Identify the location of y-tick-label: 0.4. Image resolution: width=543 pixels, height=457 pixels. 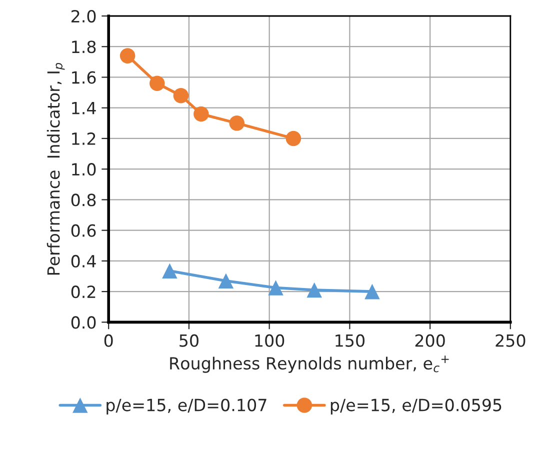
(83, 261).